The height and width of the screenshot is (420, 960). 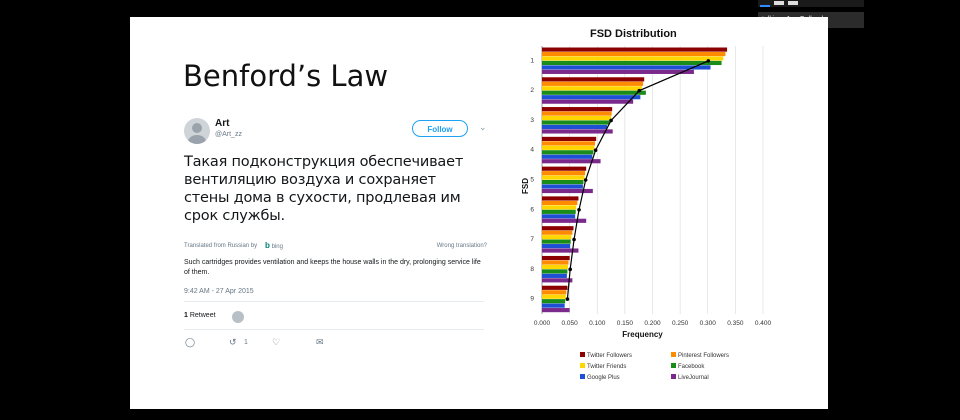 What do you see at coordinates (440, 128) in the screenshot?
I see `follow-button: Follow` at bounding box center [440, 128].